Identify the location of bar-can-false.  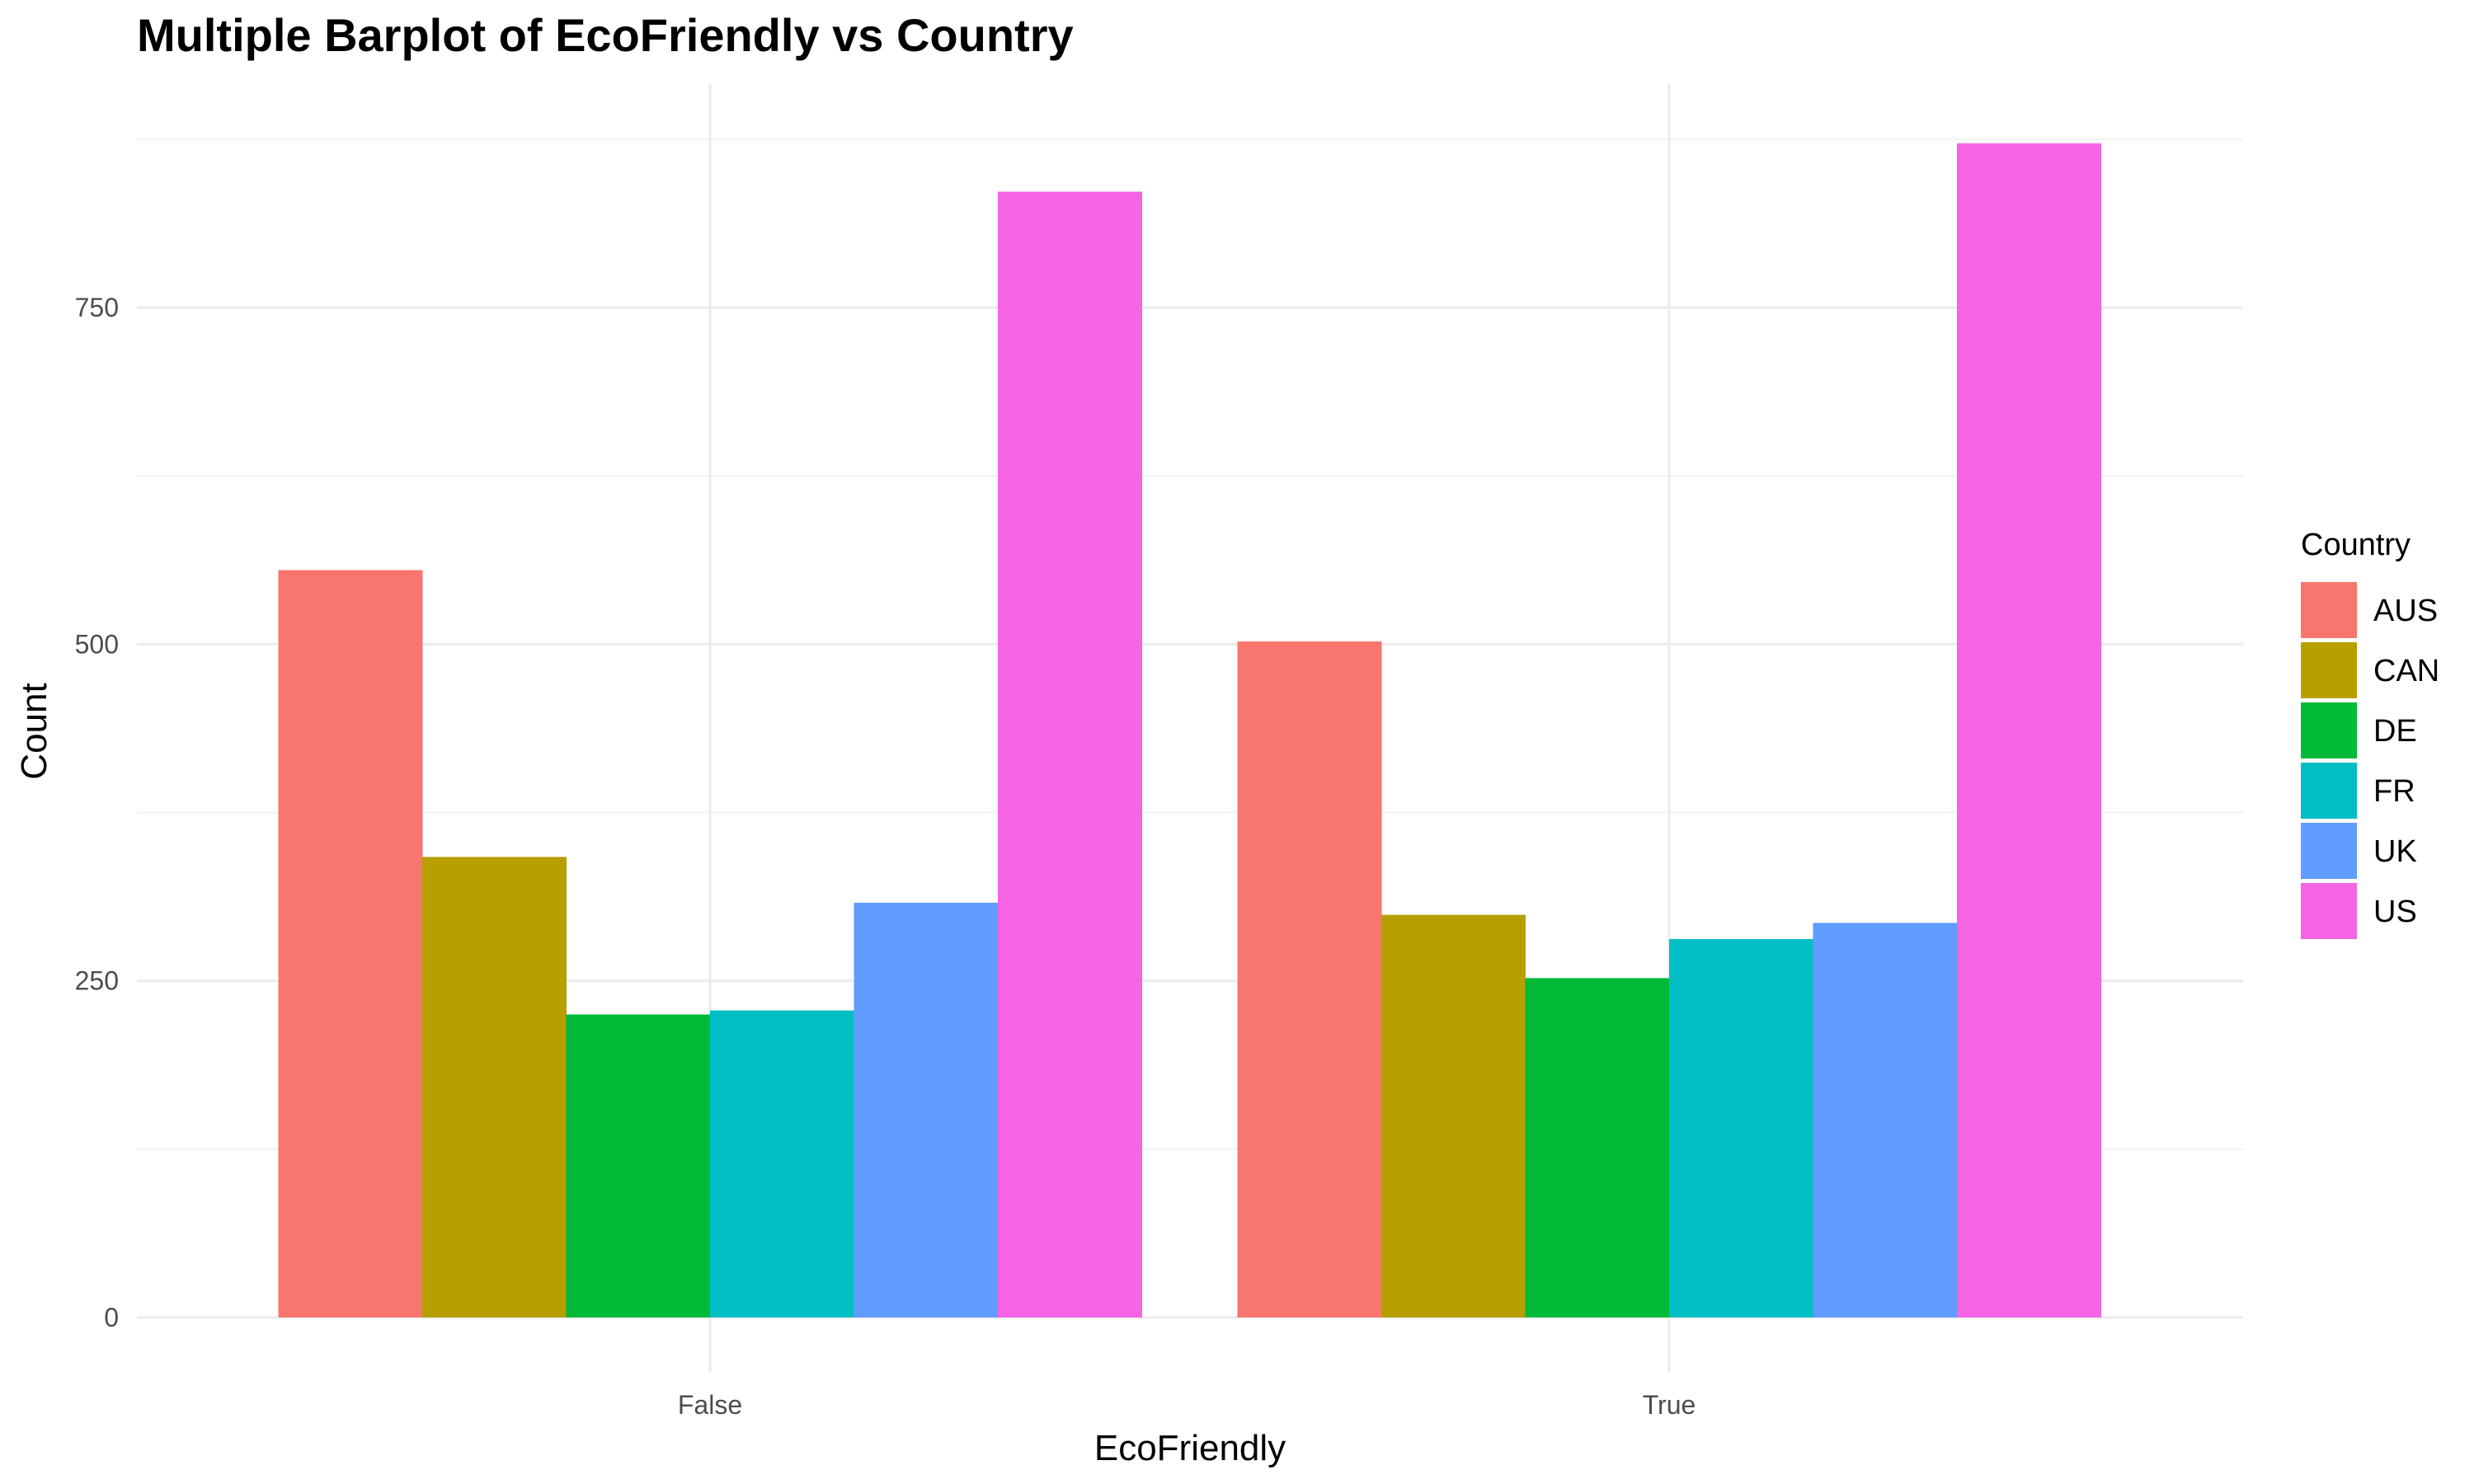
(494, 1087).